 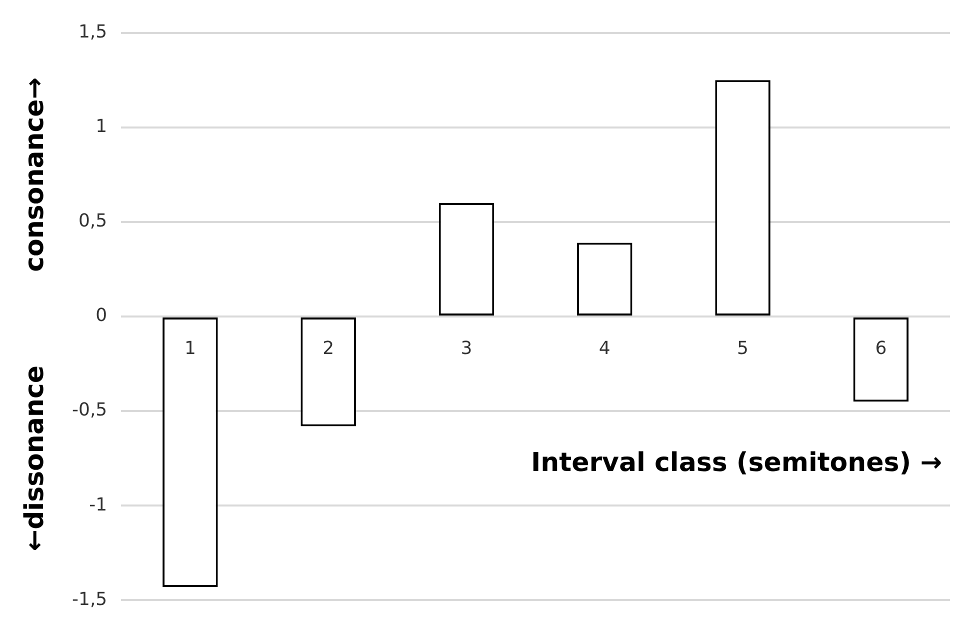 I want to click on y-tick-label: 1, so click(x=102, y=127).